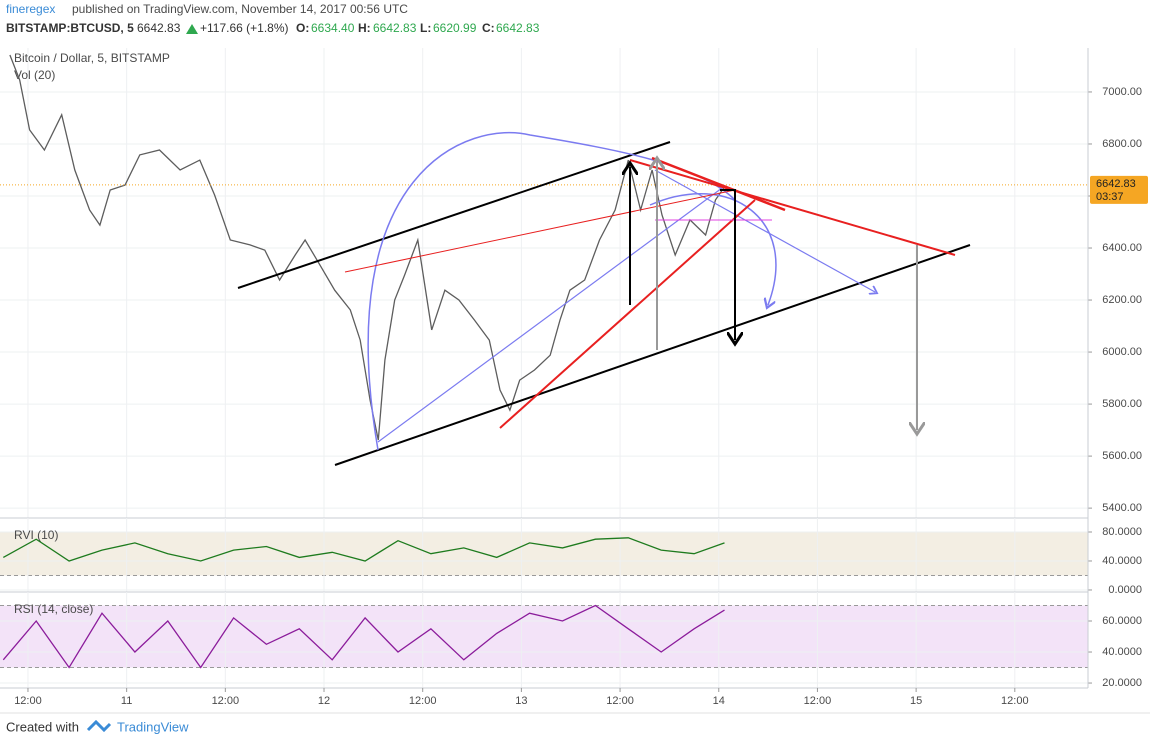  What do you see at coordinates (324, 701) in the screenshot?
I see `x-tick-label: 12` at bounding box center [324, 701].